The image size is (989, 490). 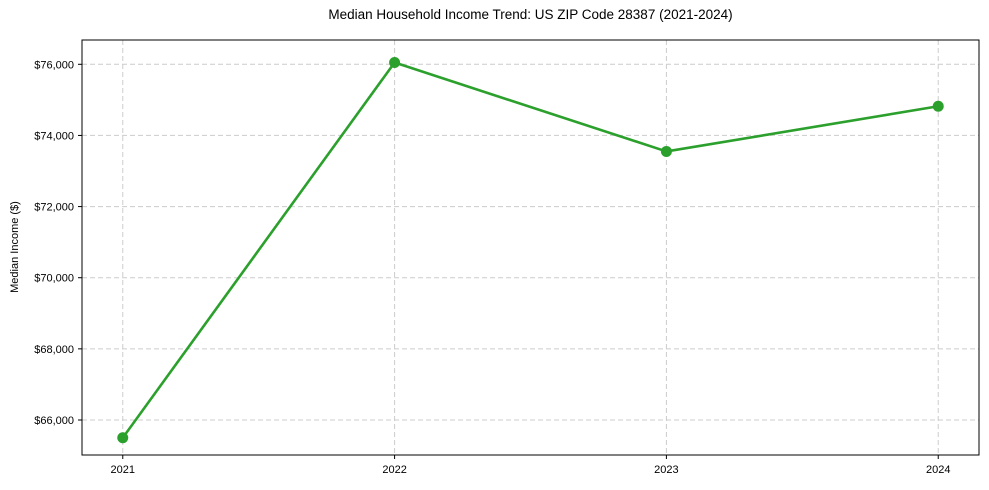 I want to click on y-tick-label: $74,000, so click(x=54, y=136).